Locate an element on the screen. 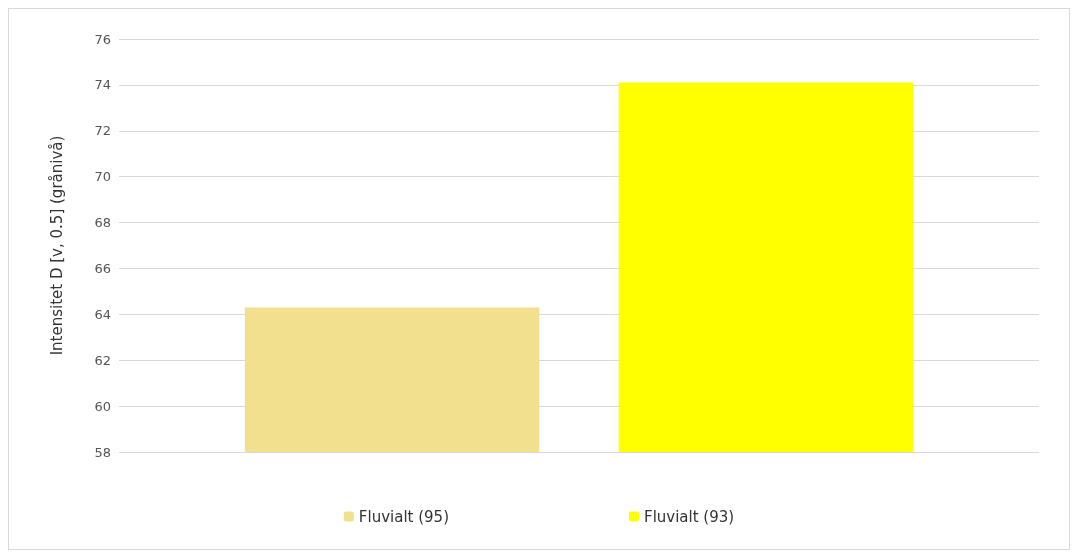 The image size is (1081, 560). y-tick-label: 60 is located at coordinates (102, 406).